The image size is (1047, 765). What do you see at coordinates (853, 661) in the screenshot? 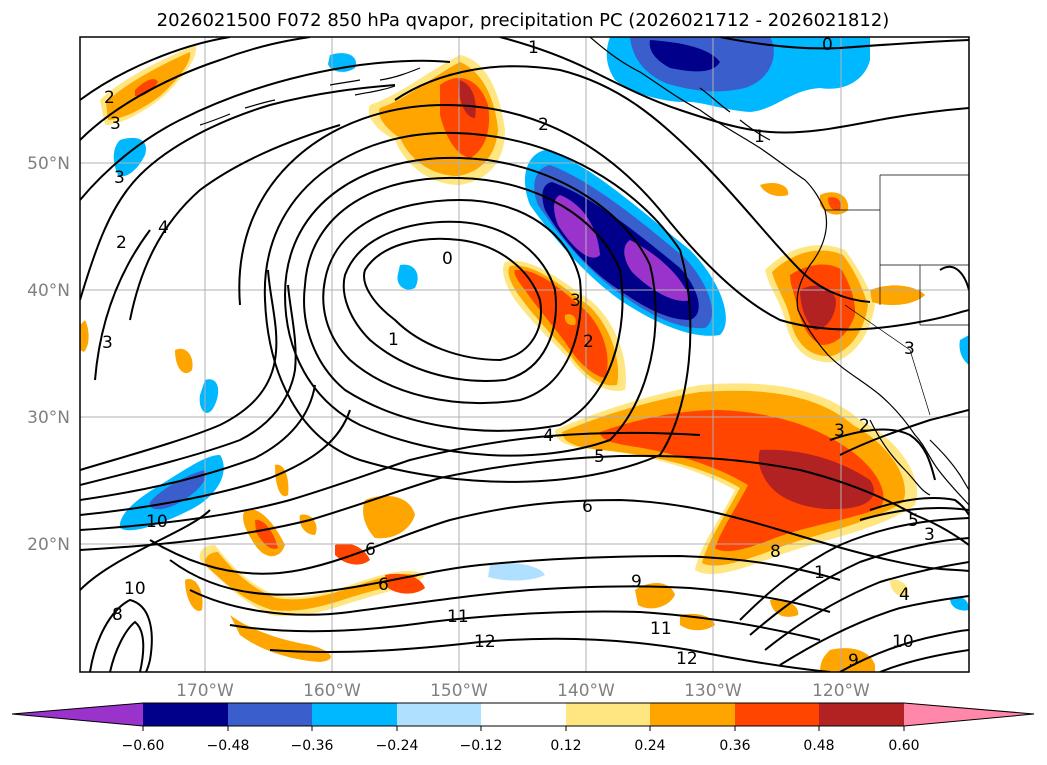
I see `contour-label: 9` at bounding box center [853, 661].